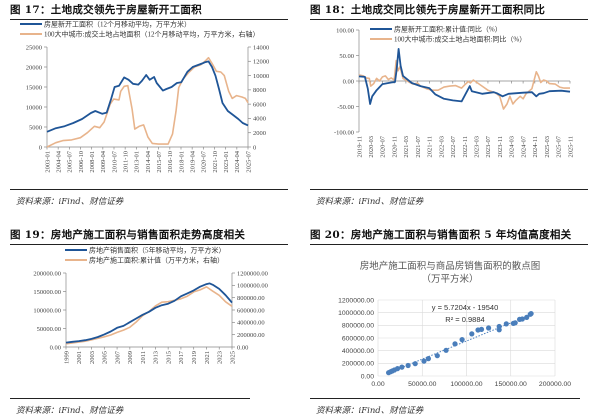 Image resolution: width=600 pixels, height=418 pixels. What do you see at coordinates (251, 298) in the screenshot?
I see `y-right-tick-label: 800000.00` at bounding box center [251, 298].